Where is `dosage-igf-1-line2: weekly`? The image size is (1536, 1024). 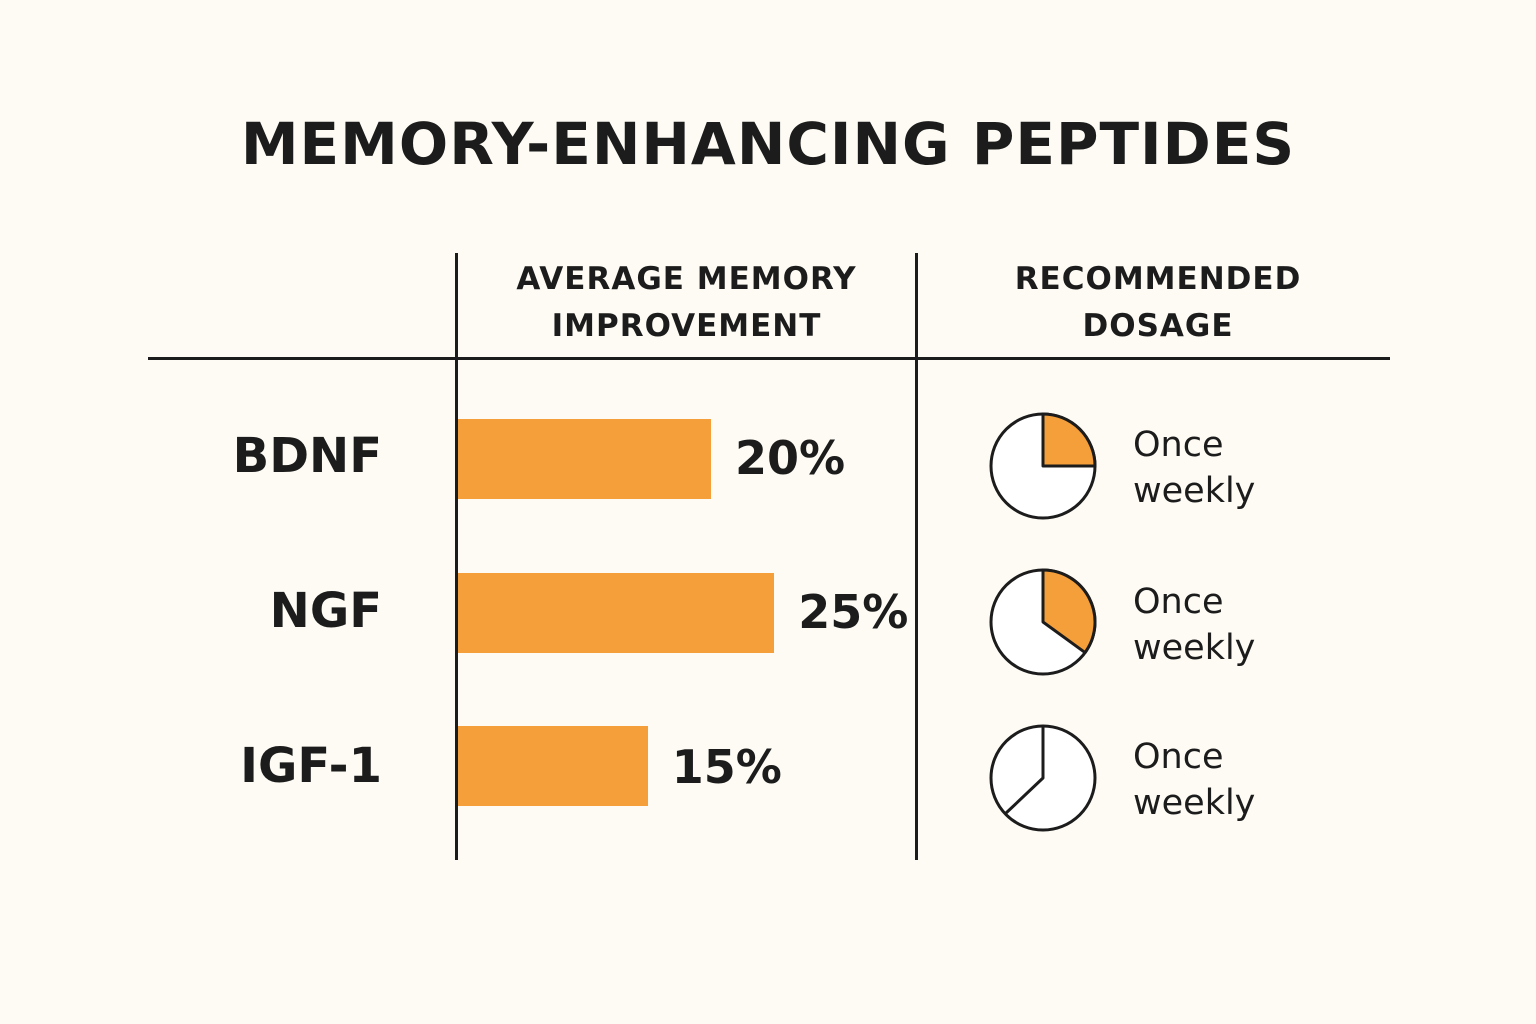 dosage-igf-1-line2: weekly is located at coordinates (1194, 803).